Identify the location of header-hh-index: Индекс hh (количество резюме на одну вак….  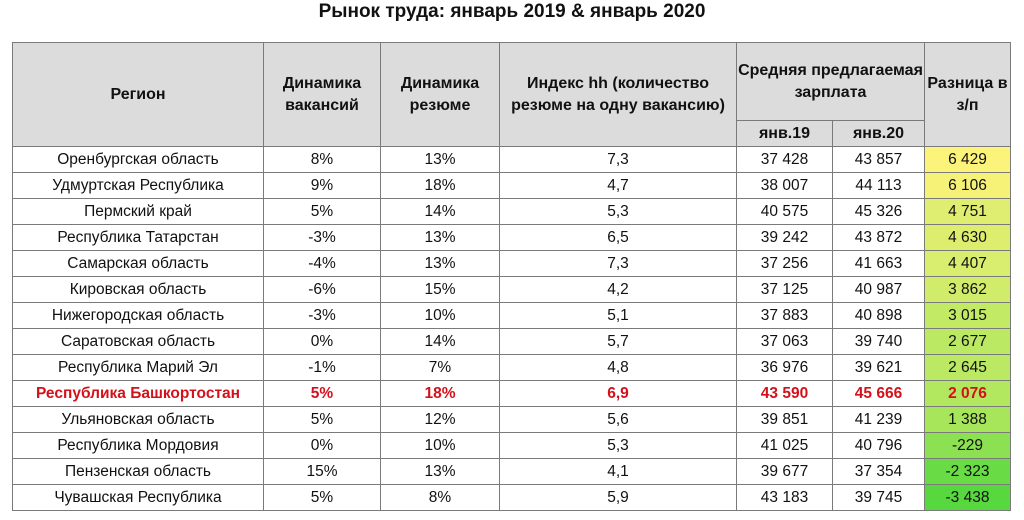
(618, 94).